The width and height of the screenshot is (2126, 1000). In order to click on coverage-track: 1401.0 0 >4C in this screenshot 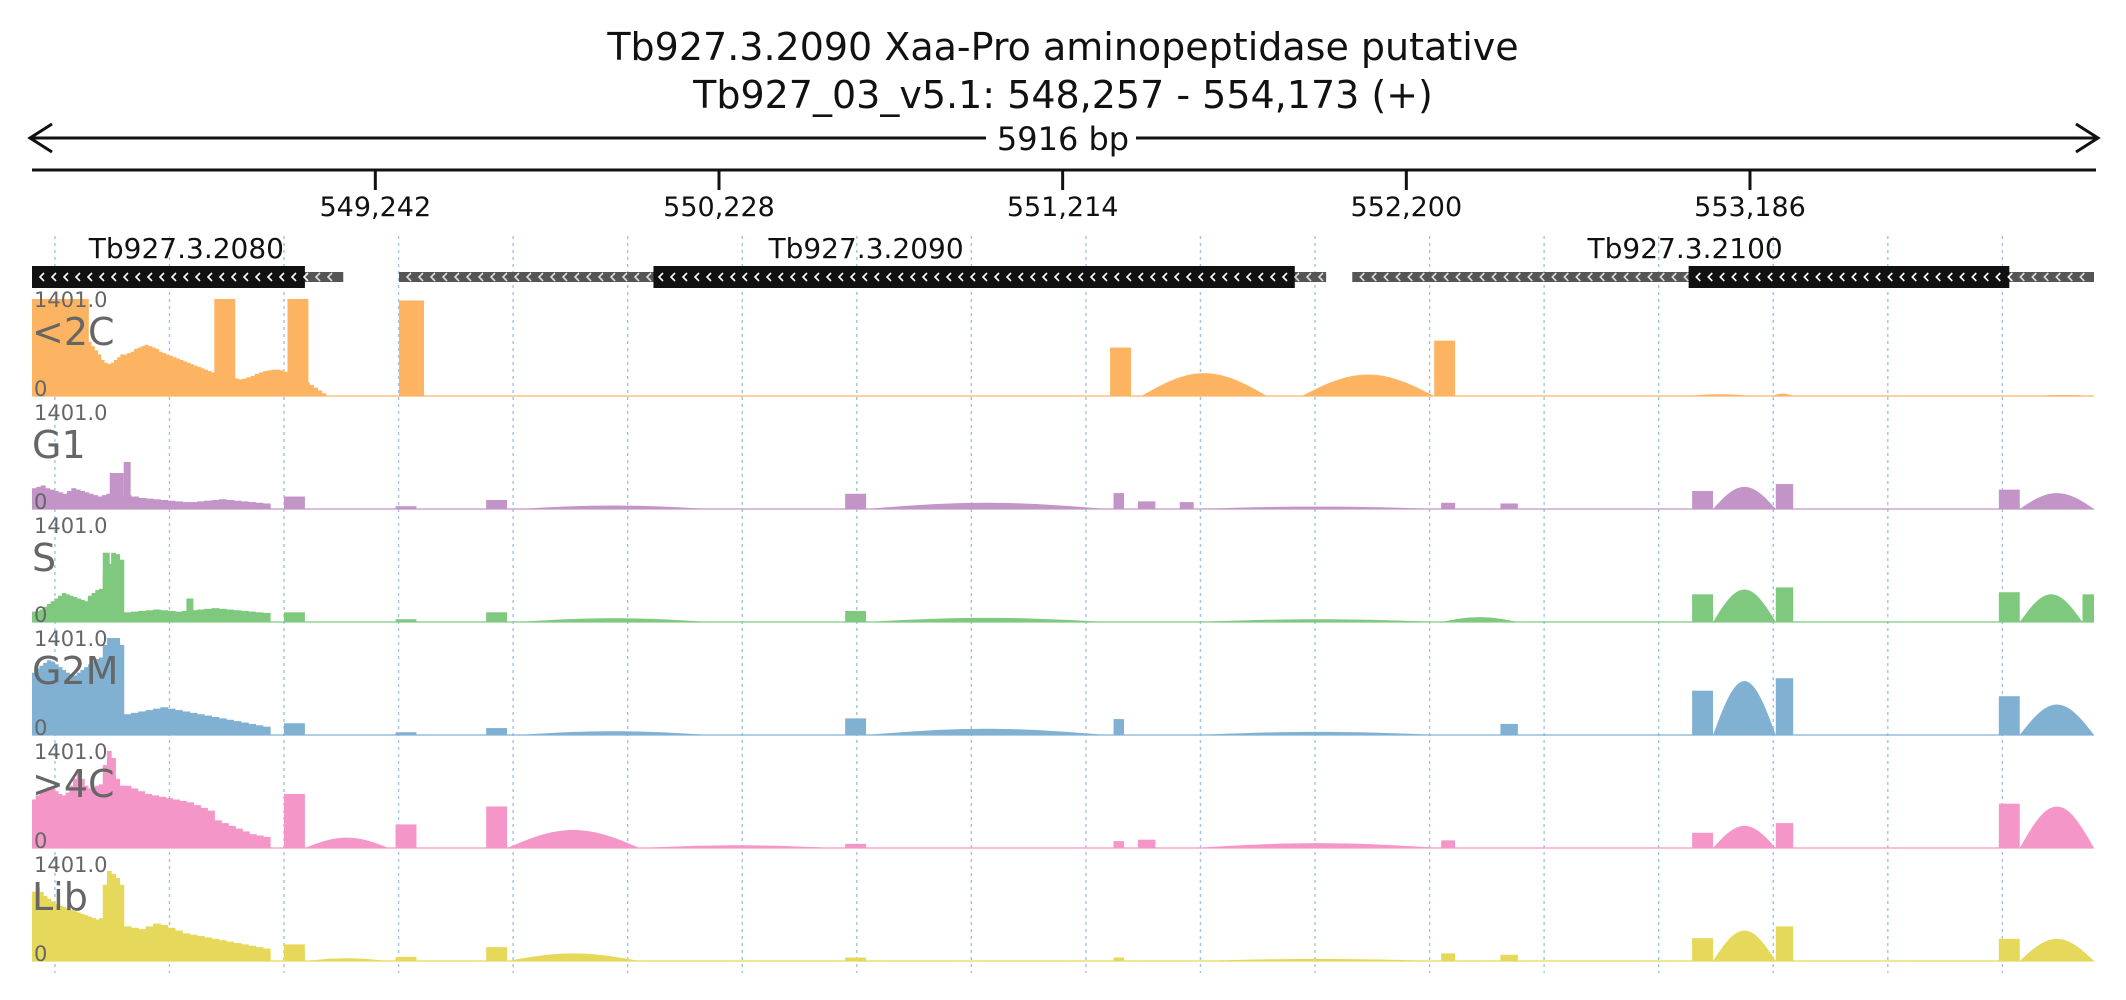, I will do `click(1063, 796)`.